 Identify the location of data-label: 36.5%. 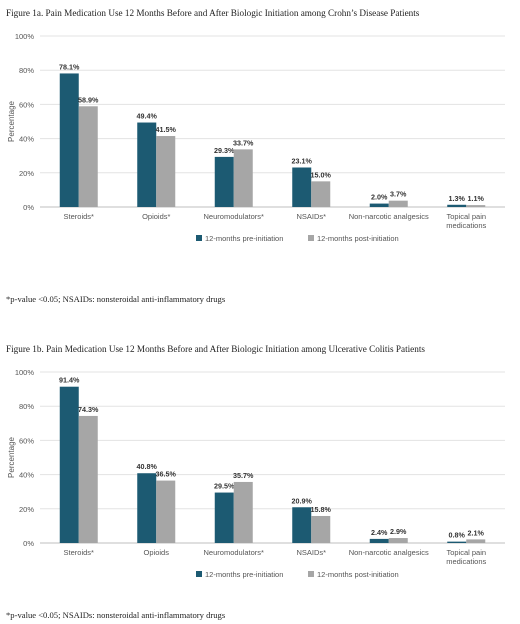
(166, 474).